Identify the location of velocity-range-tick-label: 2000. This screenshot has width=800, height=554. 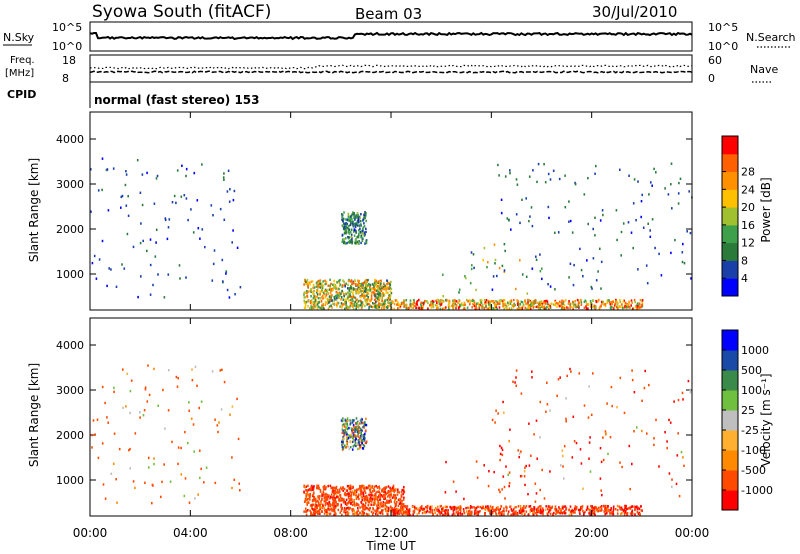
(70, 435).